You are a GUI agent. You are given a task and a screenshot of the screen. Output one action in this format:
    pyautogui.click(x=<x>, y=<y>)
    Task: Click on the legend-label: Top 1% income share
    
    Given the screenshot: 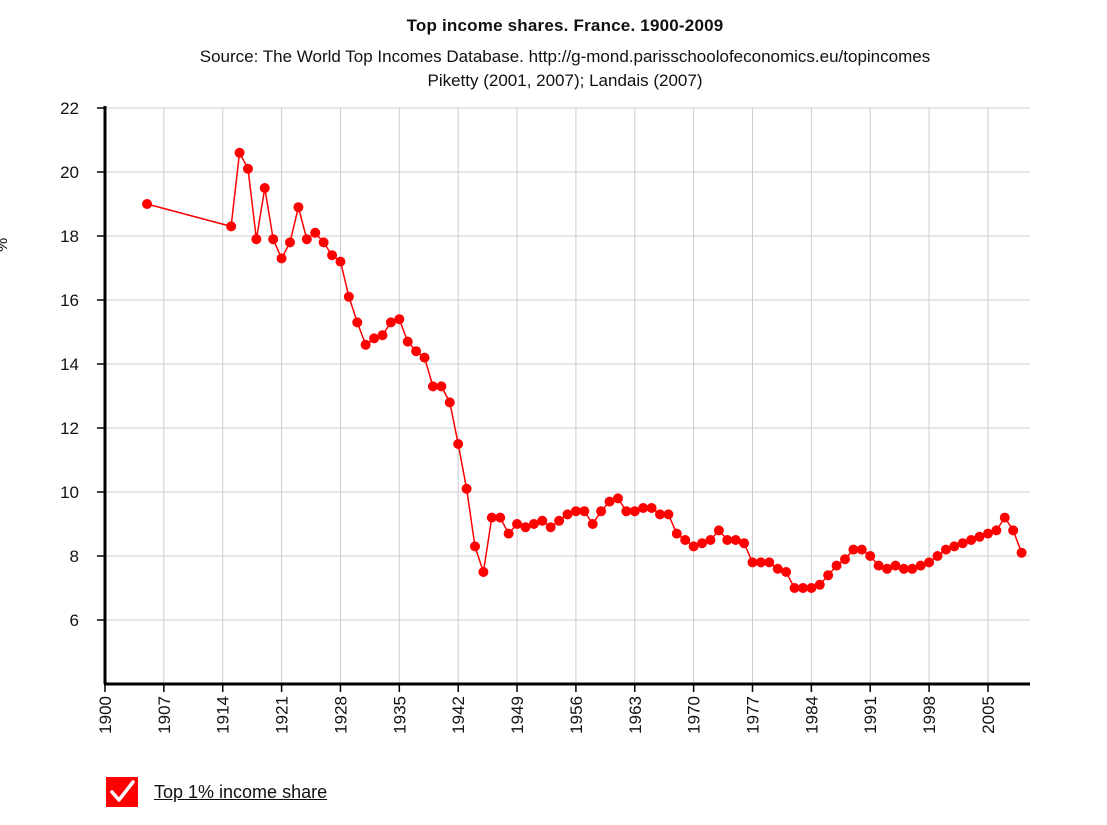 What is the action you would take?
    pyautogui.click(x=241, y=791)
    